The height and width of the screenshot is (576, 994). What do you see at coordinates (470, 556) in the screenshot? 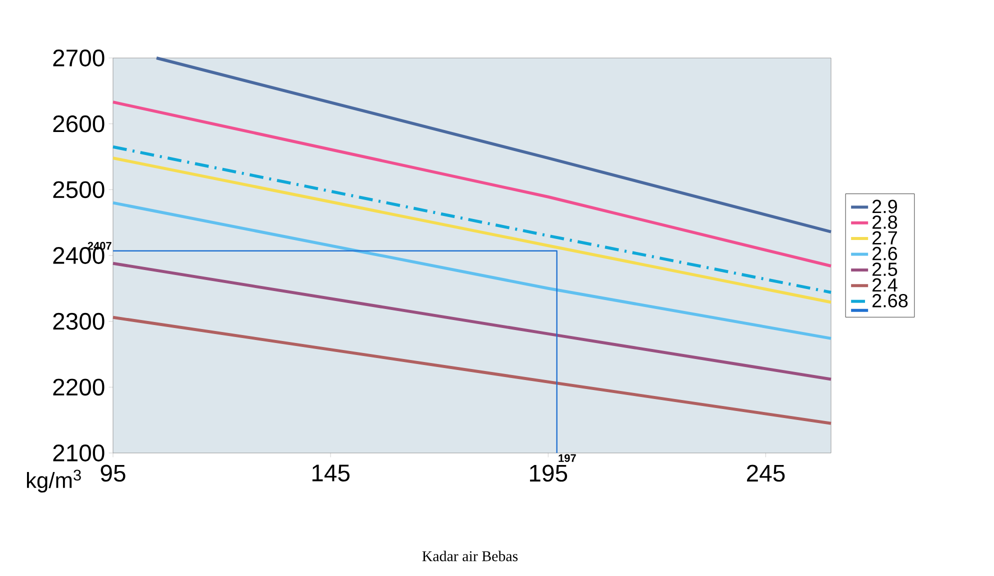
I see `x-axis-title: Kadar air Bebas` at bounding box center [470, 556].